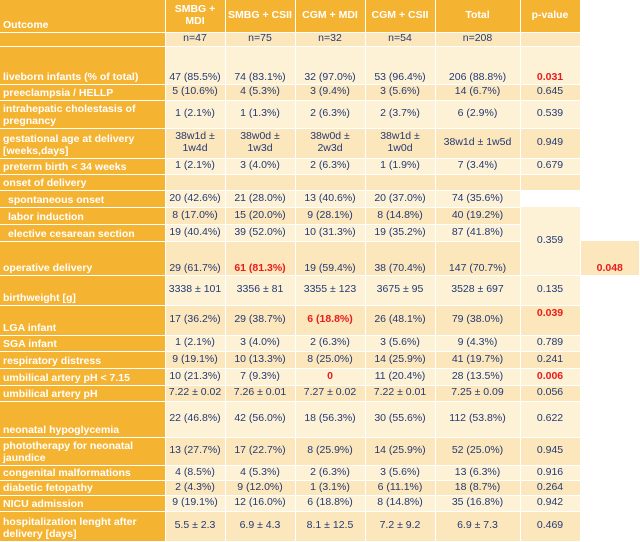 The width and height of the screenshot is (640, 542). What do you see at coordinates (83, 166) in the screenshot?
I see `row-label: preterm birth < 34 weeks` at bounding box center [83, 166].